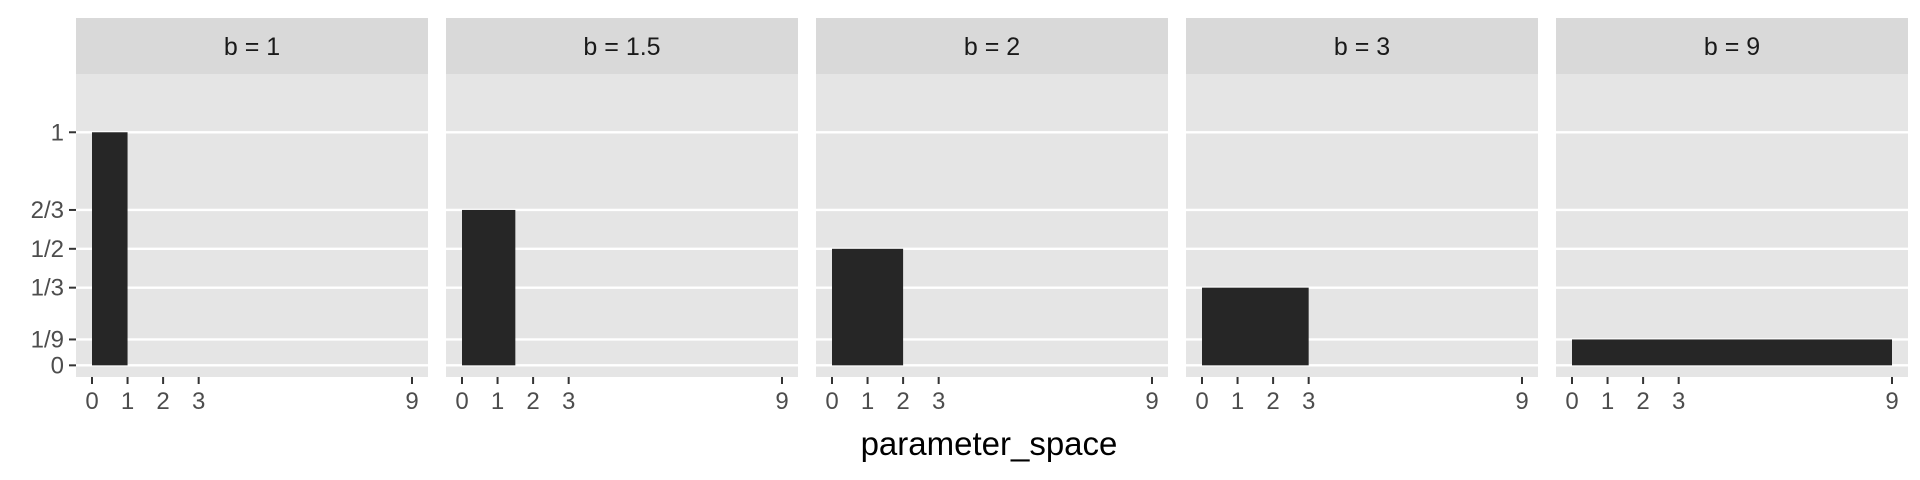 The width and height of the screenshot is (1920, 480). What do you see at coordinates (57, 132) in the screenshot?
I see `y-tick-label: 1` at bounding box center [57, 132].